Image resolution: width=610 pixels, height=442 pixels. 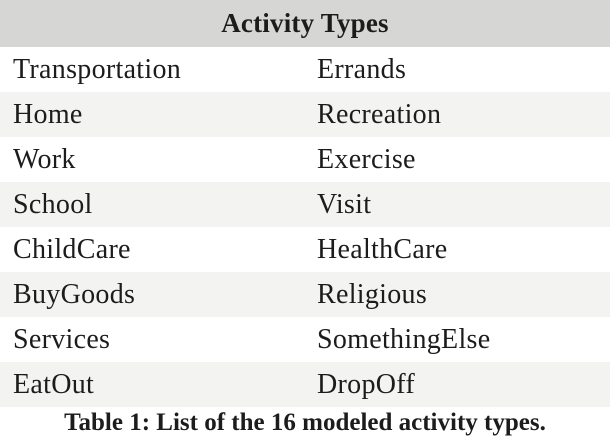 What do you see at coordinates (305, 384) in the screenshot?
I see `table-row: EatOut DropOff` at bounding box center [305, 384].